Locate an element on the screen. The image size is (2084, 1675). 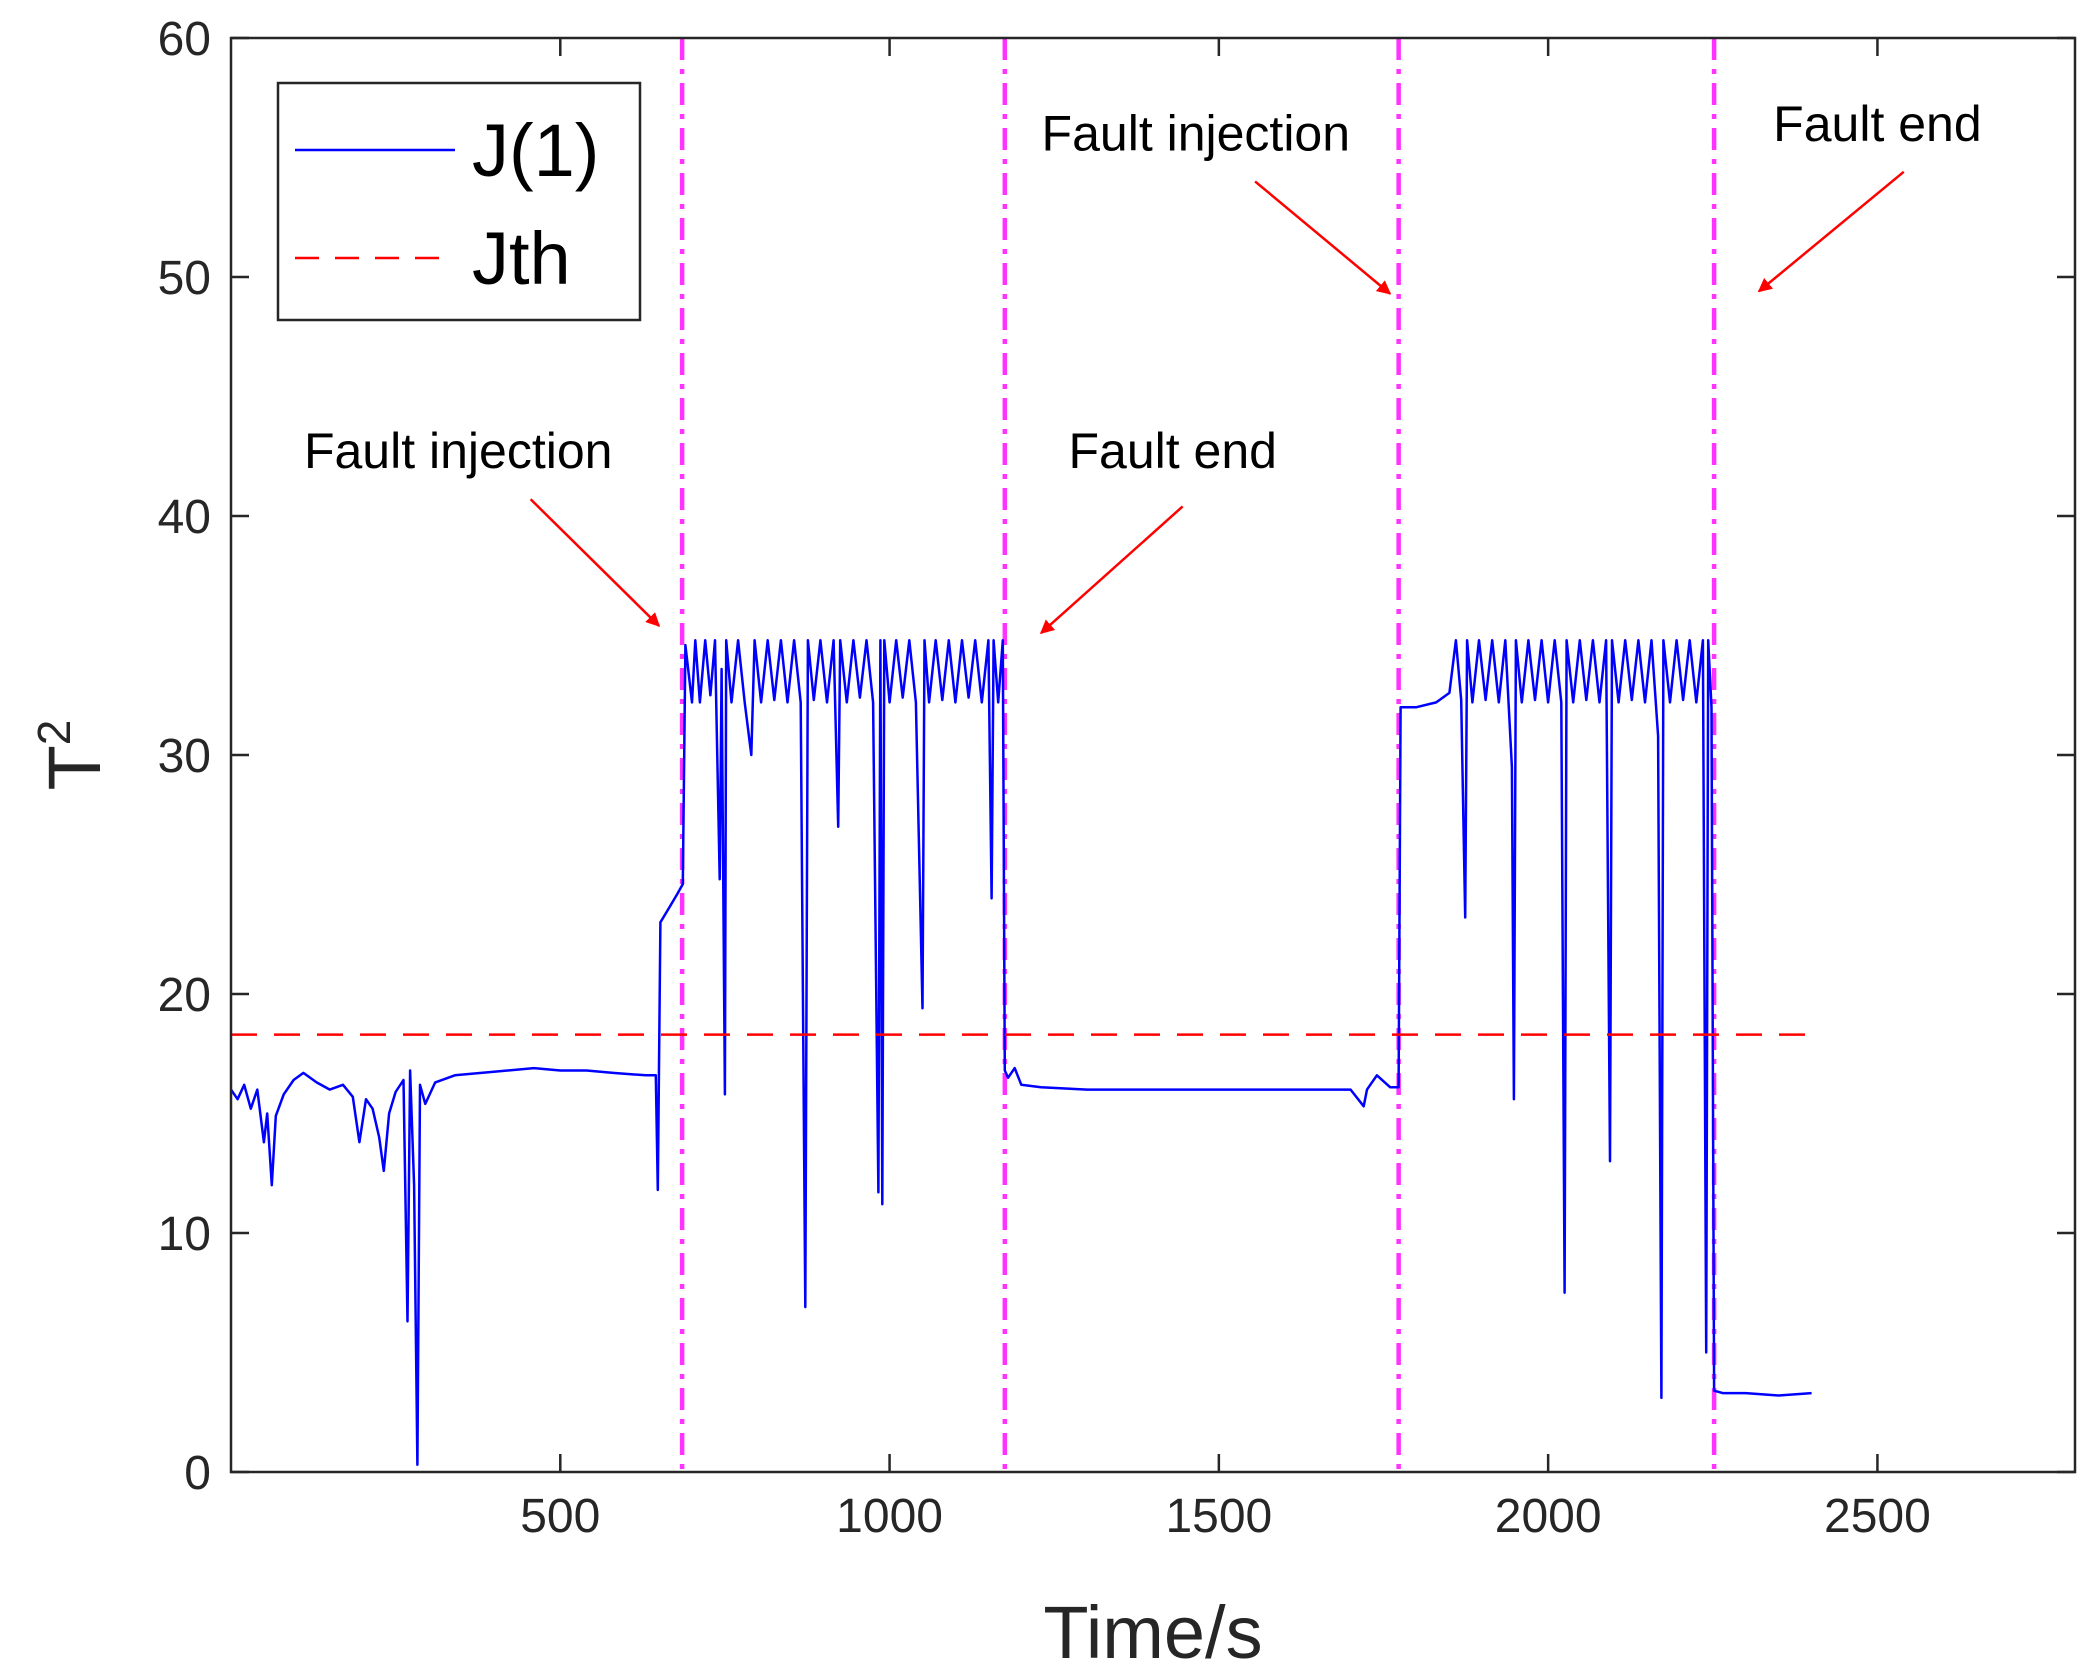
legend-box is located at coordinates (459, 201).